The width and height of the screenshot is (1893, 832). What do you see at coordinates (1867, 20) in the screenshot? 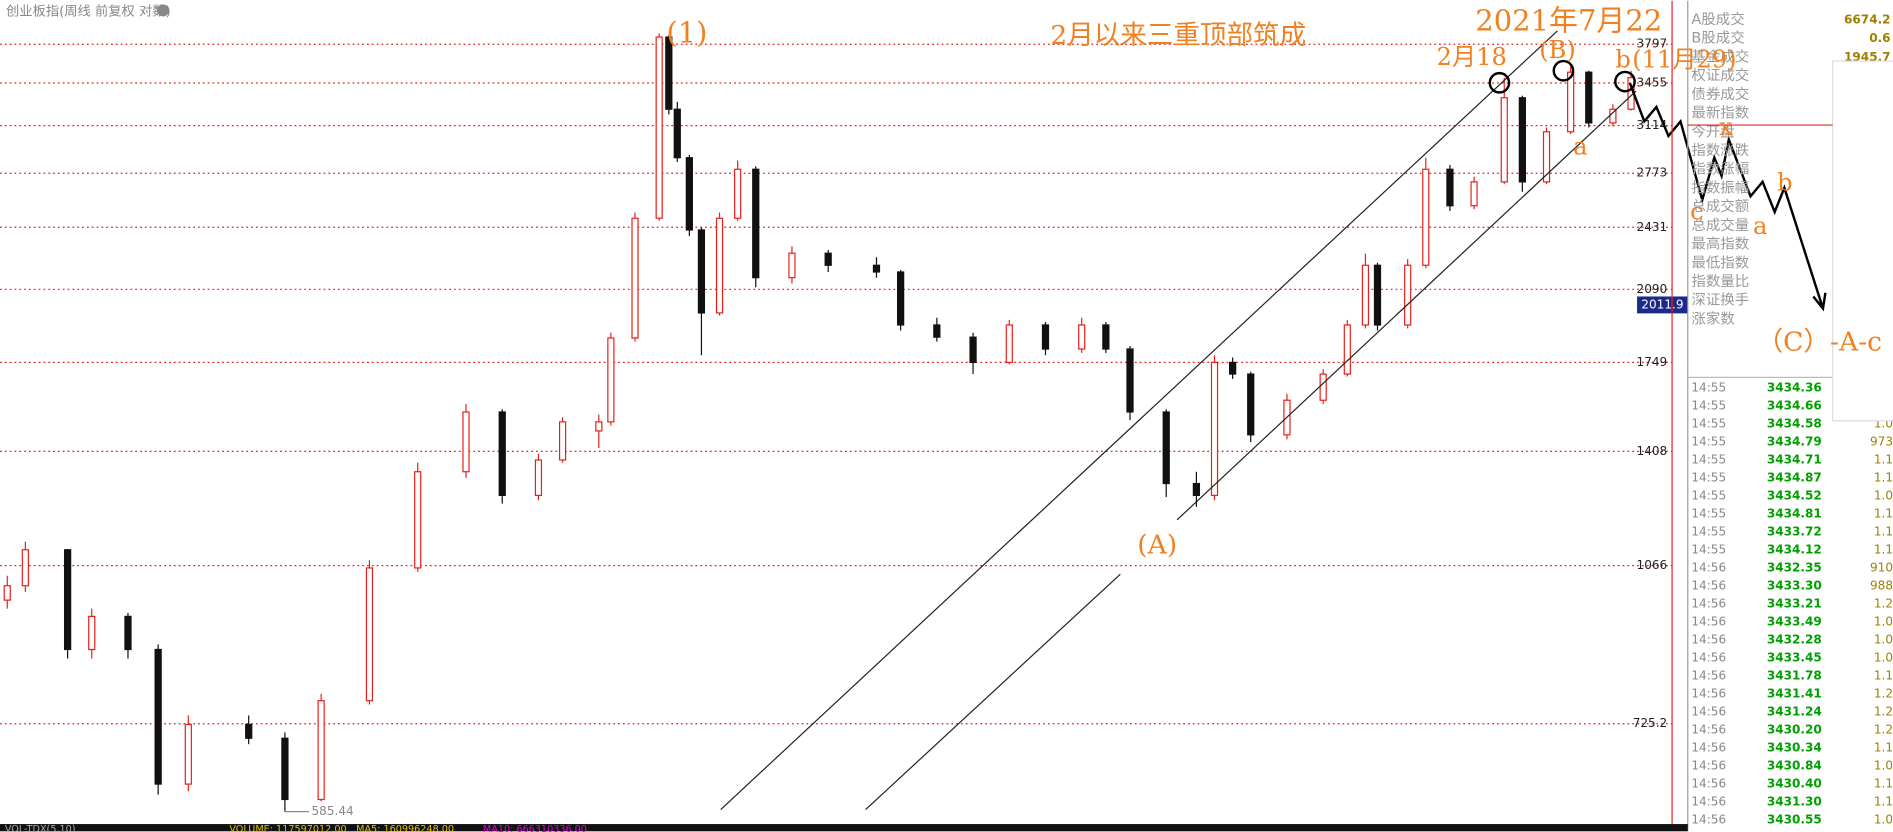
I see `stat-value: 6674.2` at bounding box center [1867, 20].